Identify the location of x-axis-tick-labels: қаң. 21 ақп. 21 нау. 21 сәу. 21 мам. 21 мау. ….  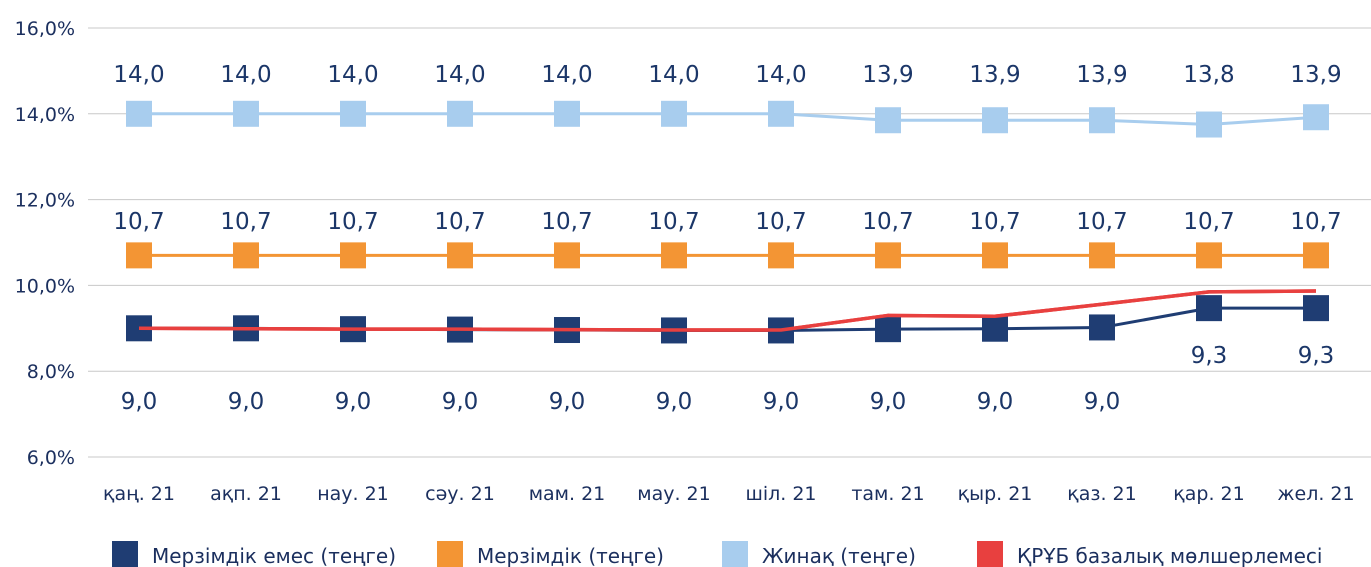
(729, 494).